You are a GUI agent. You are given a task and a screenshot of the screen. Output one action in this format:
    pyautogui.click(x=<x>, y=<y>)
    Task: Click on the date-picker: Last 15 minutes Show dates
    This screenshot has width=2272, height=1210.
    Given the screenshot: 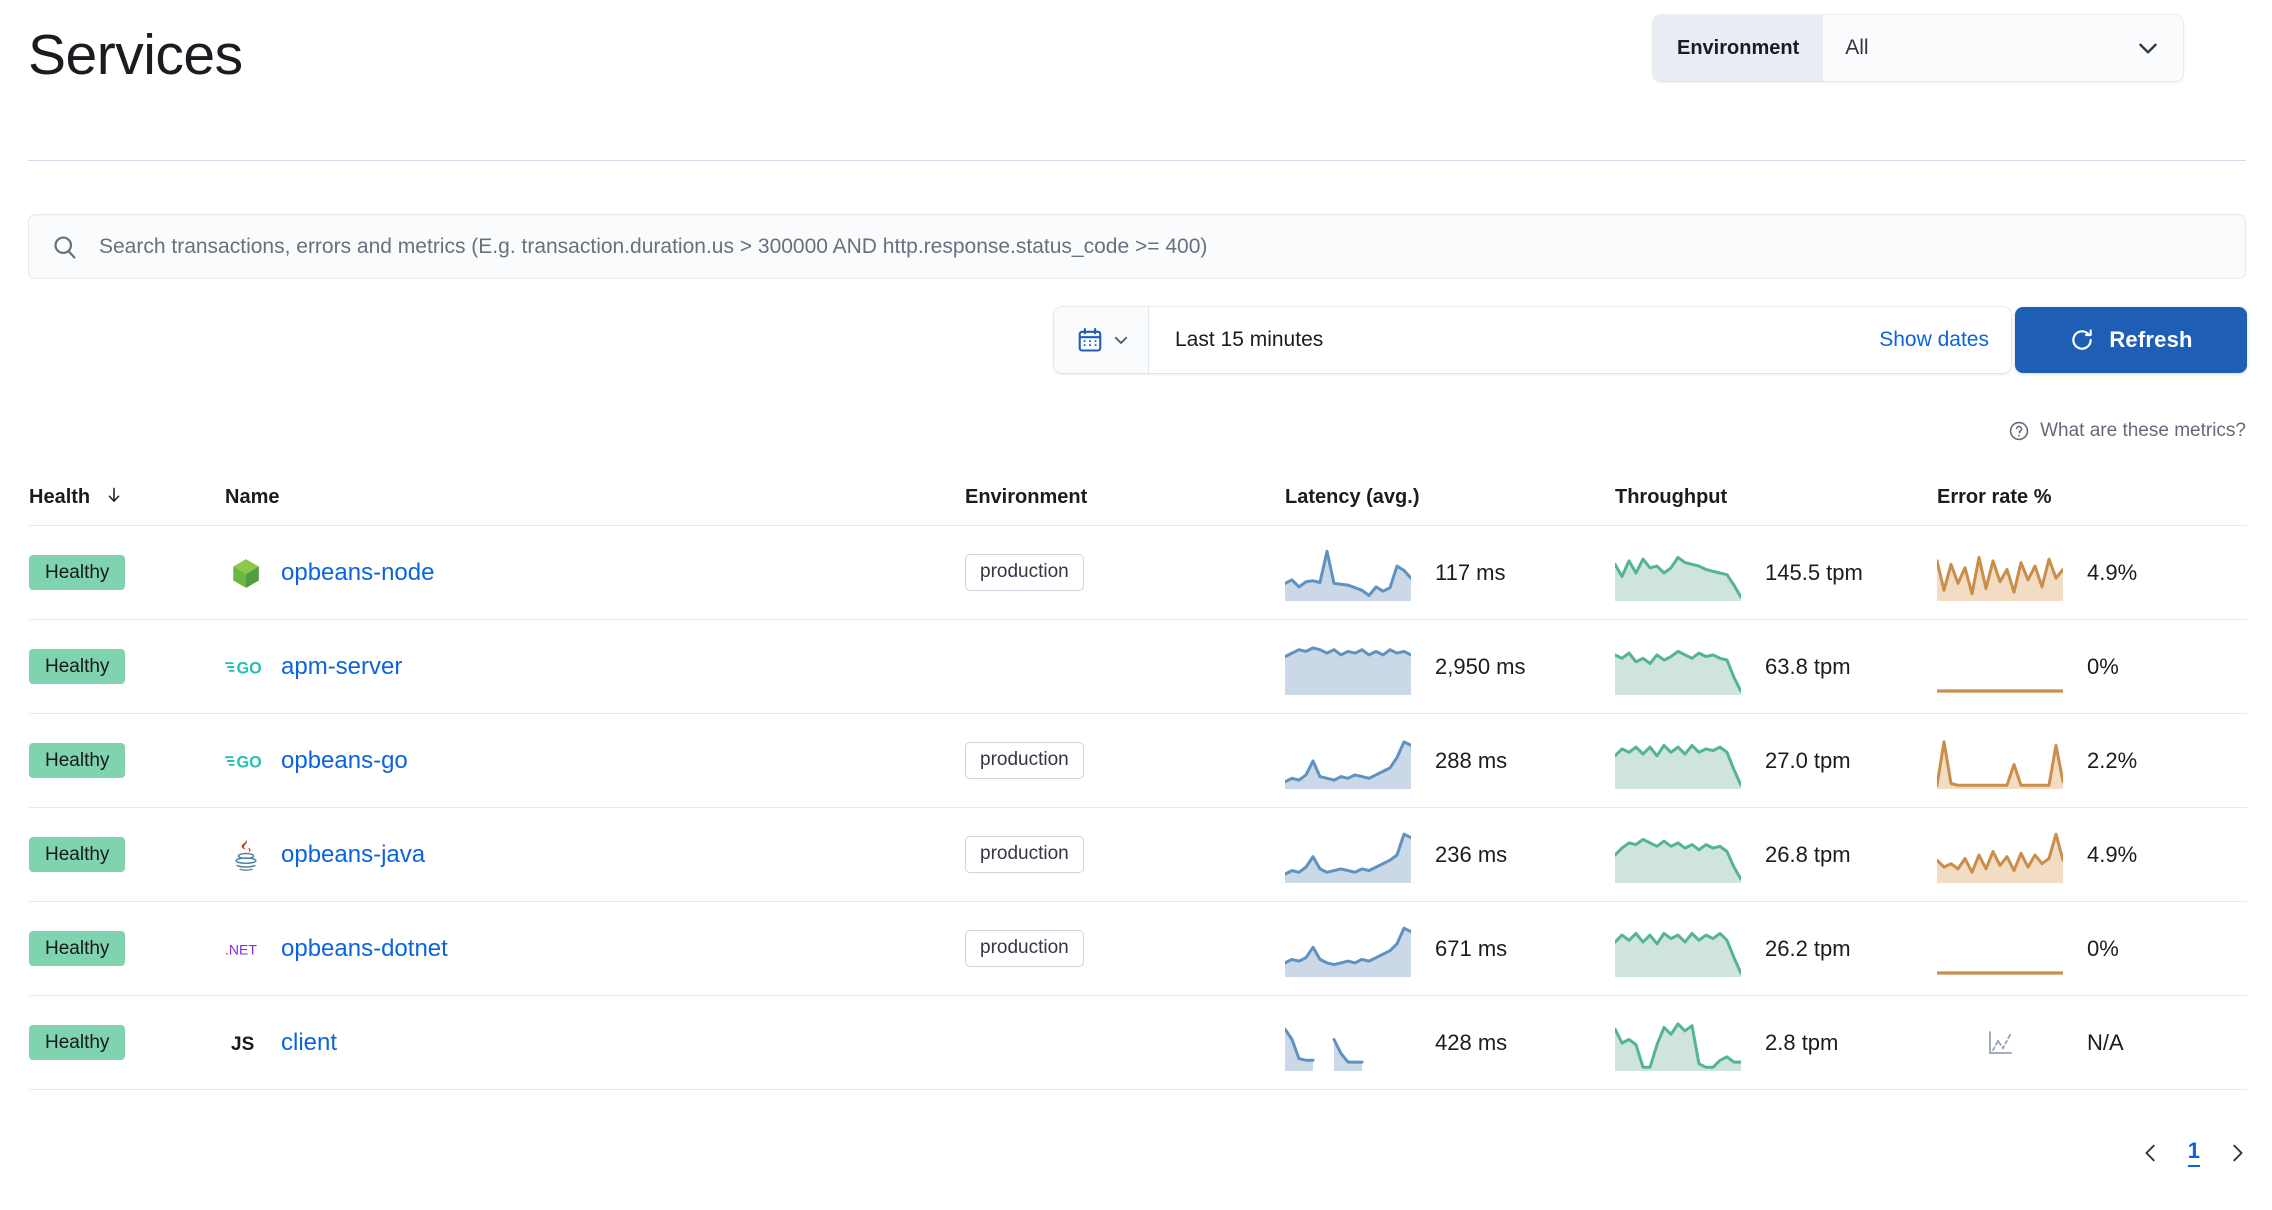 What is the action you would take?
    pyautogui.click(x=1532, y=340)
    